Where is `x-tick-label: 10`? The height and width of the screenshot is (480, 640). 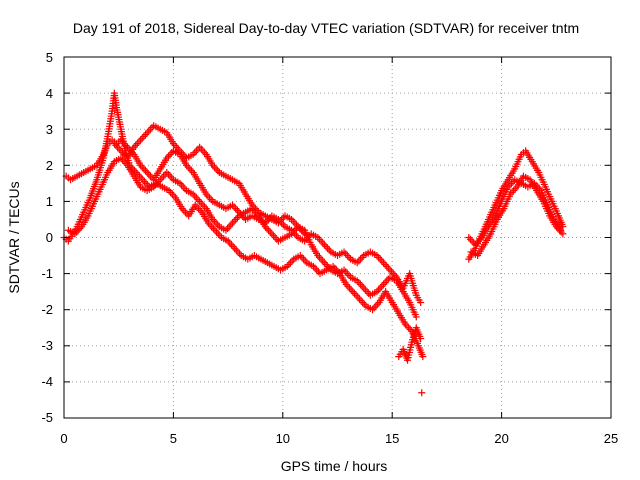 x-tick-label: 10 is located at coordinates (283, 438).